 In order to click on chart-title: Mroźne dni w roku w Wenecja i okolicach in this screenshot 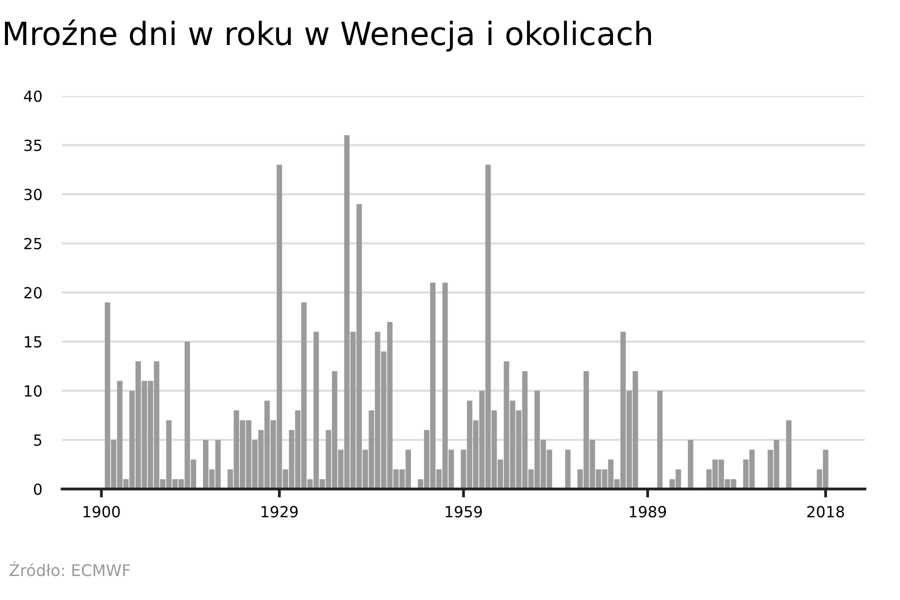, I will do `click(327, 35)`.